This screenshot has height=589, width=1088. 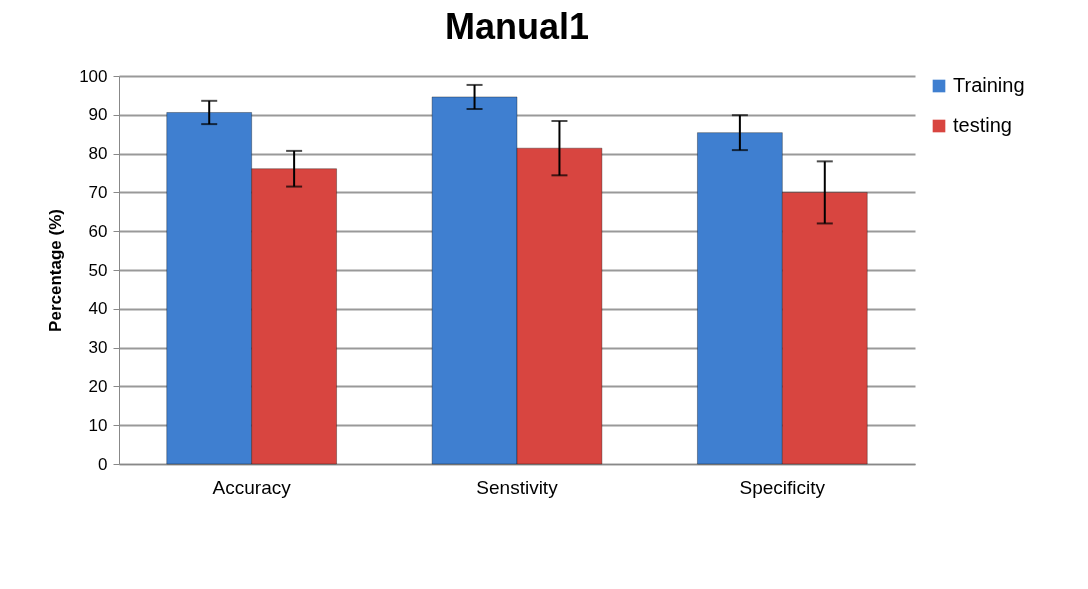 I want to click on y-tick-label: 40, so click(x=98, y=309).